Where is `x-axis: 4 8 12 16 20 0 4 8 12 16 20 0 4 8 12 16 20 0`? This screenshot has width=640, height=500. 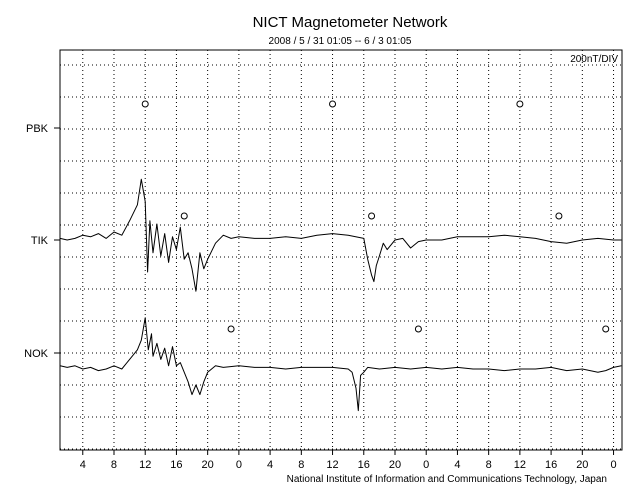
x-axis: 4 8 12 16 20 0 4 8 12 16 20 0 4 8 12 16 20 0 is located at coordinates (348, 460).